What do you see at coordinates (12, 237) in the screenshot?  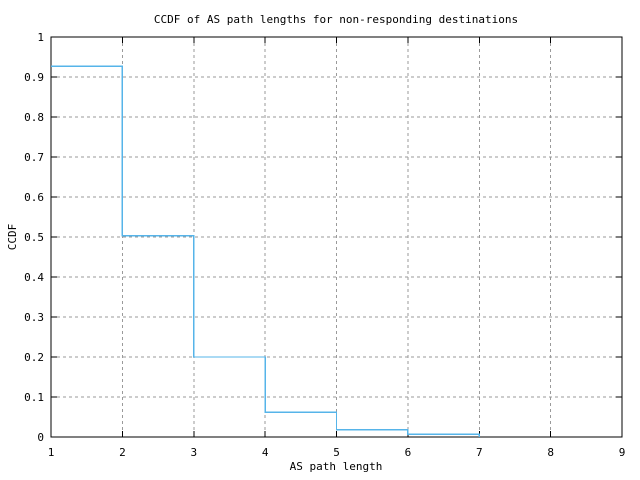 I see `y-axis-label: CCDF` at bounding box center [12, 237].